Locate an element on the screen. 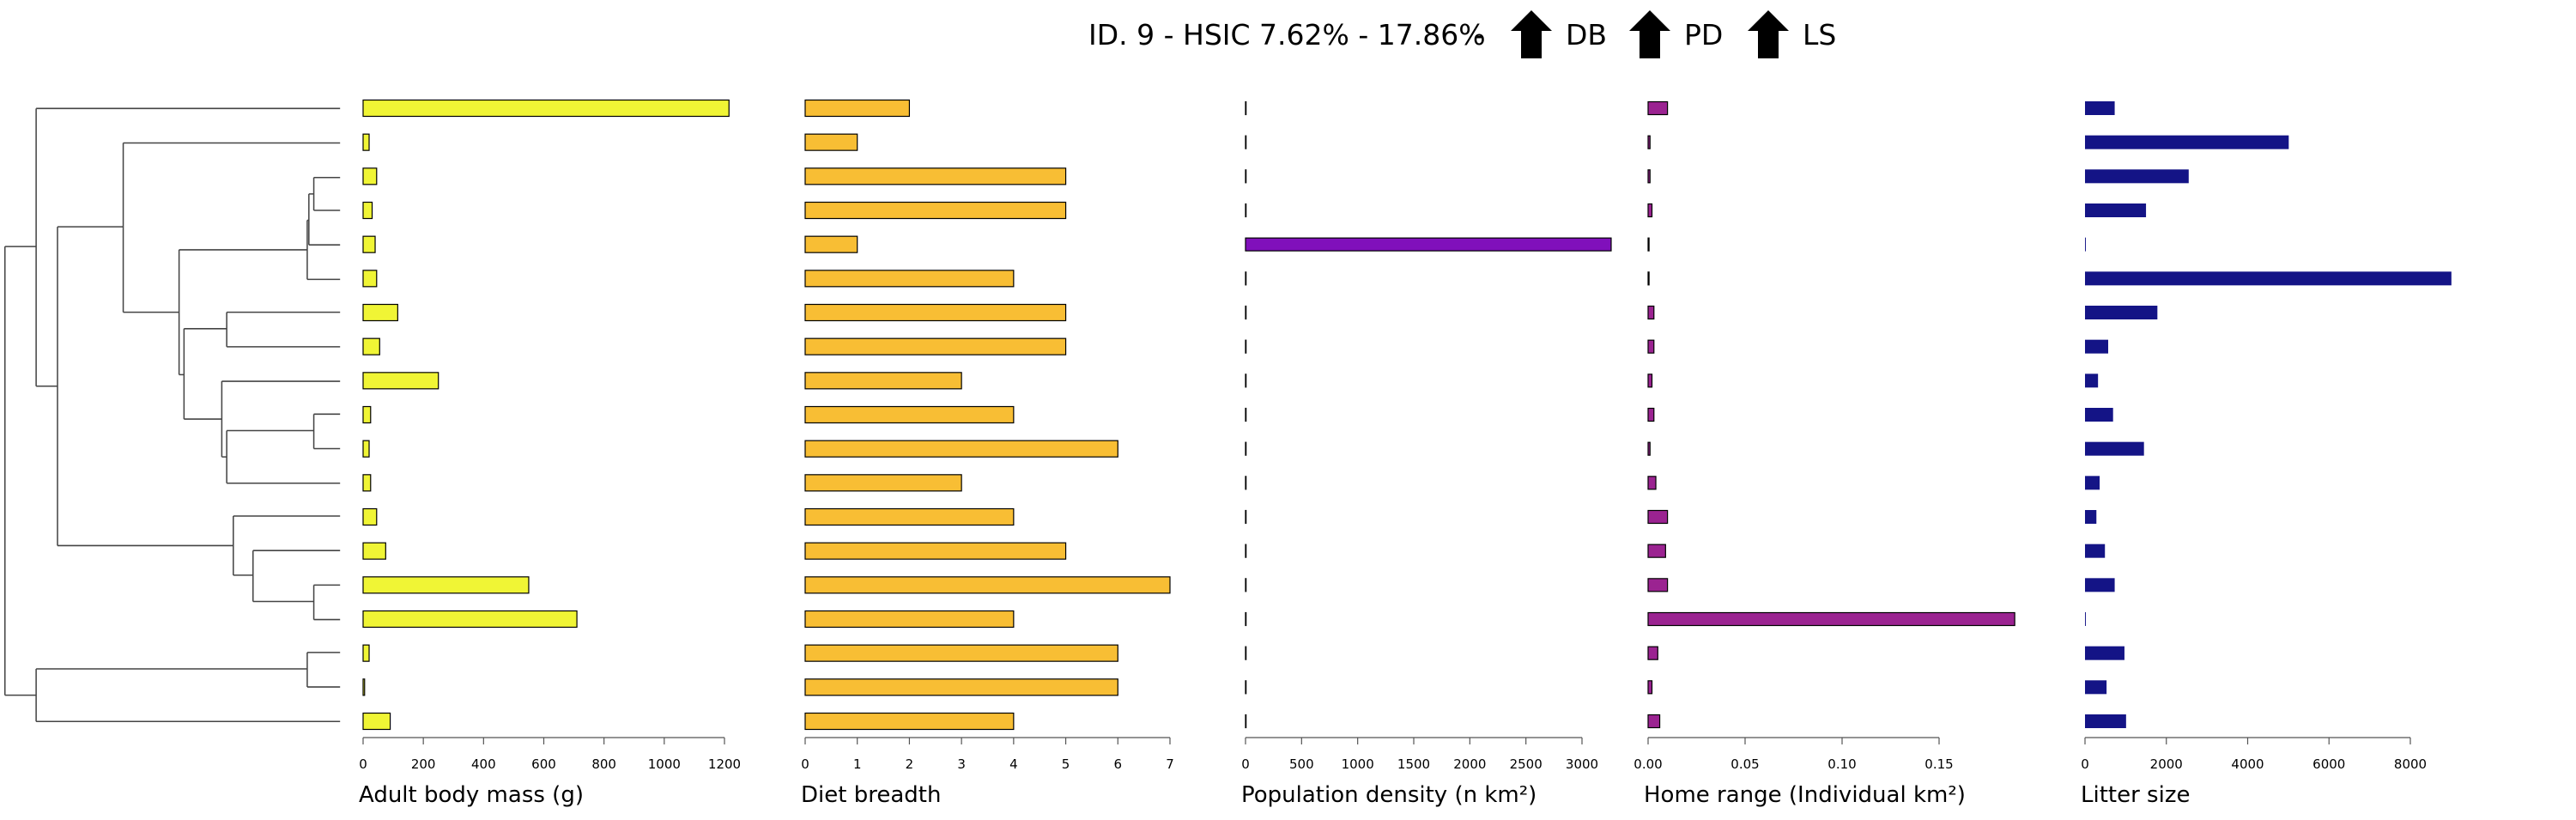 The width and height of the screenshot is (2576, 820). indicator: DB is located at coordinates (1586, 35).